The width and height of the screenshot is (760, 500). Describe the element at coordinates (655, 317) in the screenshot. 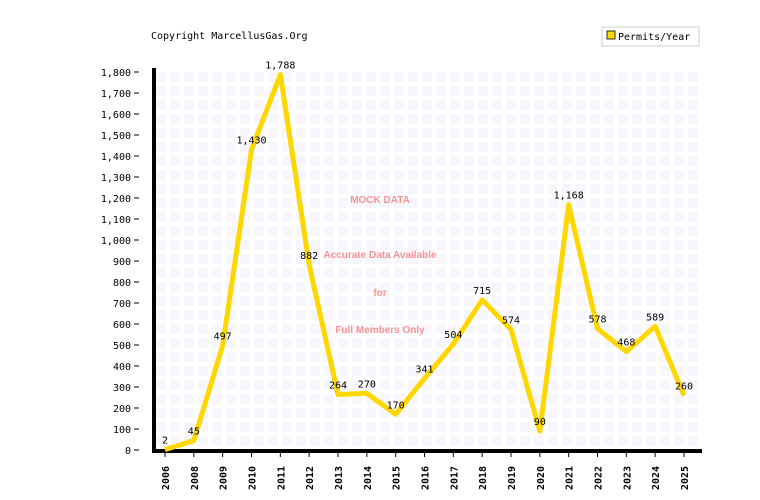

I see `data-label: 589` at that location.